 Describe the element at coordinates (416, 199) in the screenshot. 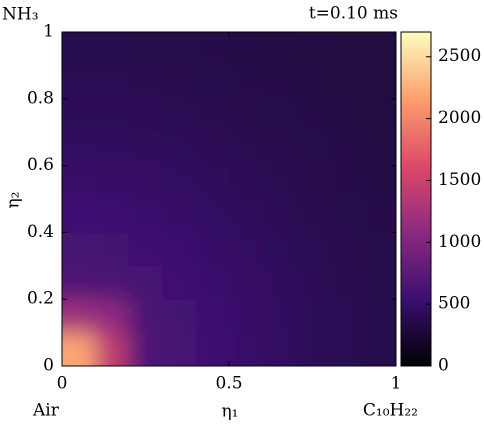

I see `colorbar` at that location.